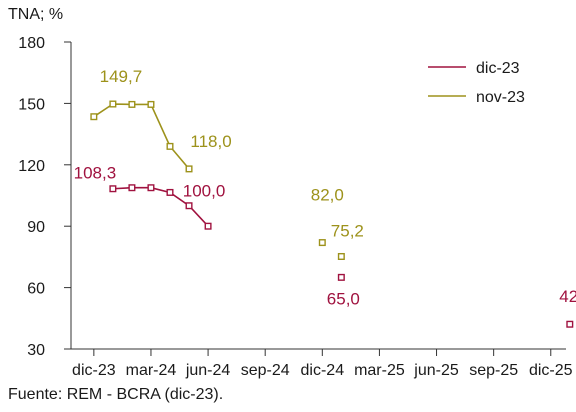 This screenshot has height=412, width=576. I want to click on x-tick-label: jun-25, so click(436, 370).